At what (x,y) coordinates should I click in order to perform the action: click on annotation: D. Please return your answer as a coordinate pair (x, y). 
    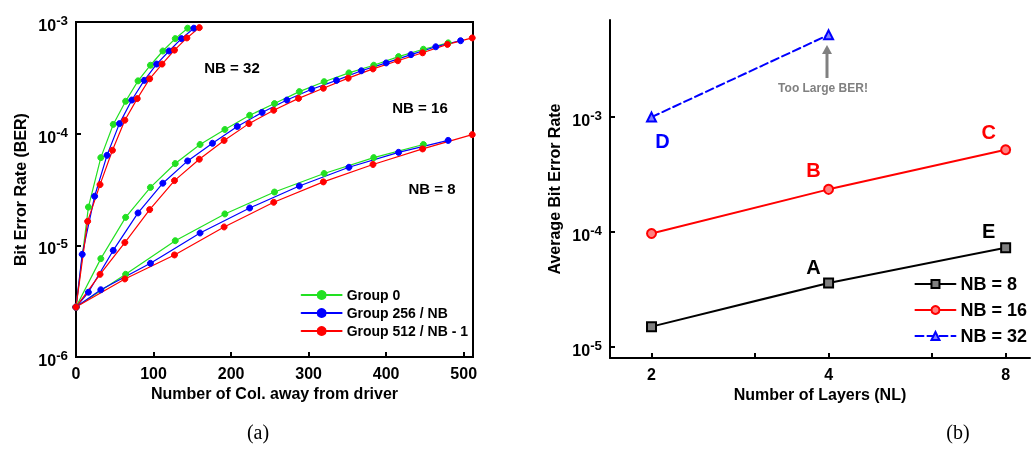
    Looking at the image, I should click on (662, 141).